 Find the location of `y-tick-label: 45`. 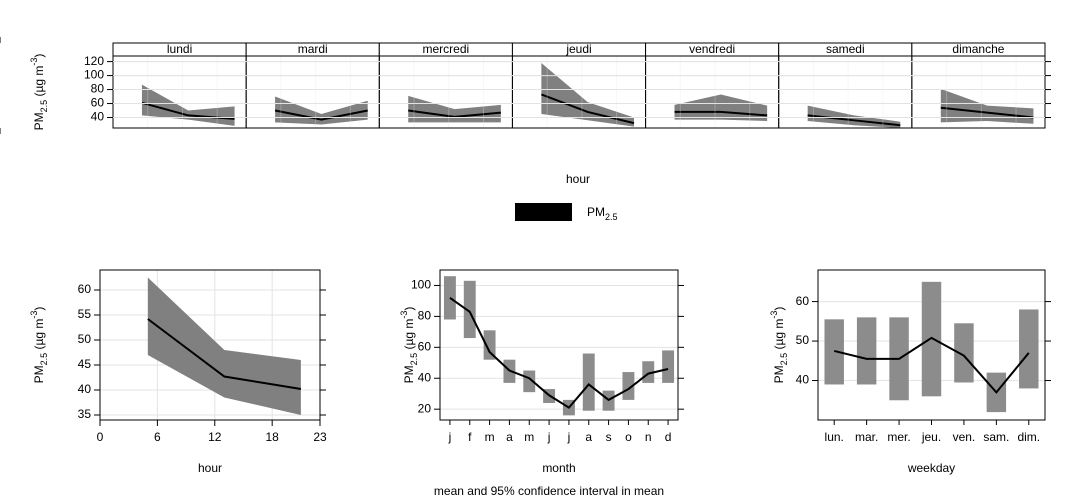

y-tick-label: 45 is located at coordinates (85, 364).